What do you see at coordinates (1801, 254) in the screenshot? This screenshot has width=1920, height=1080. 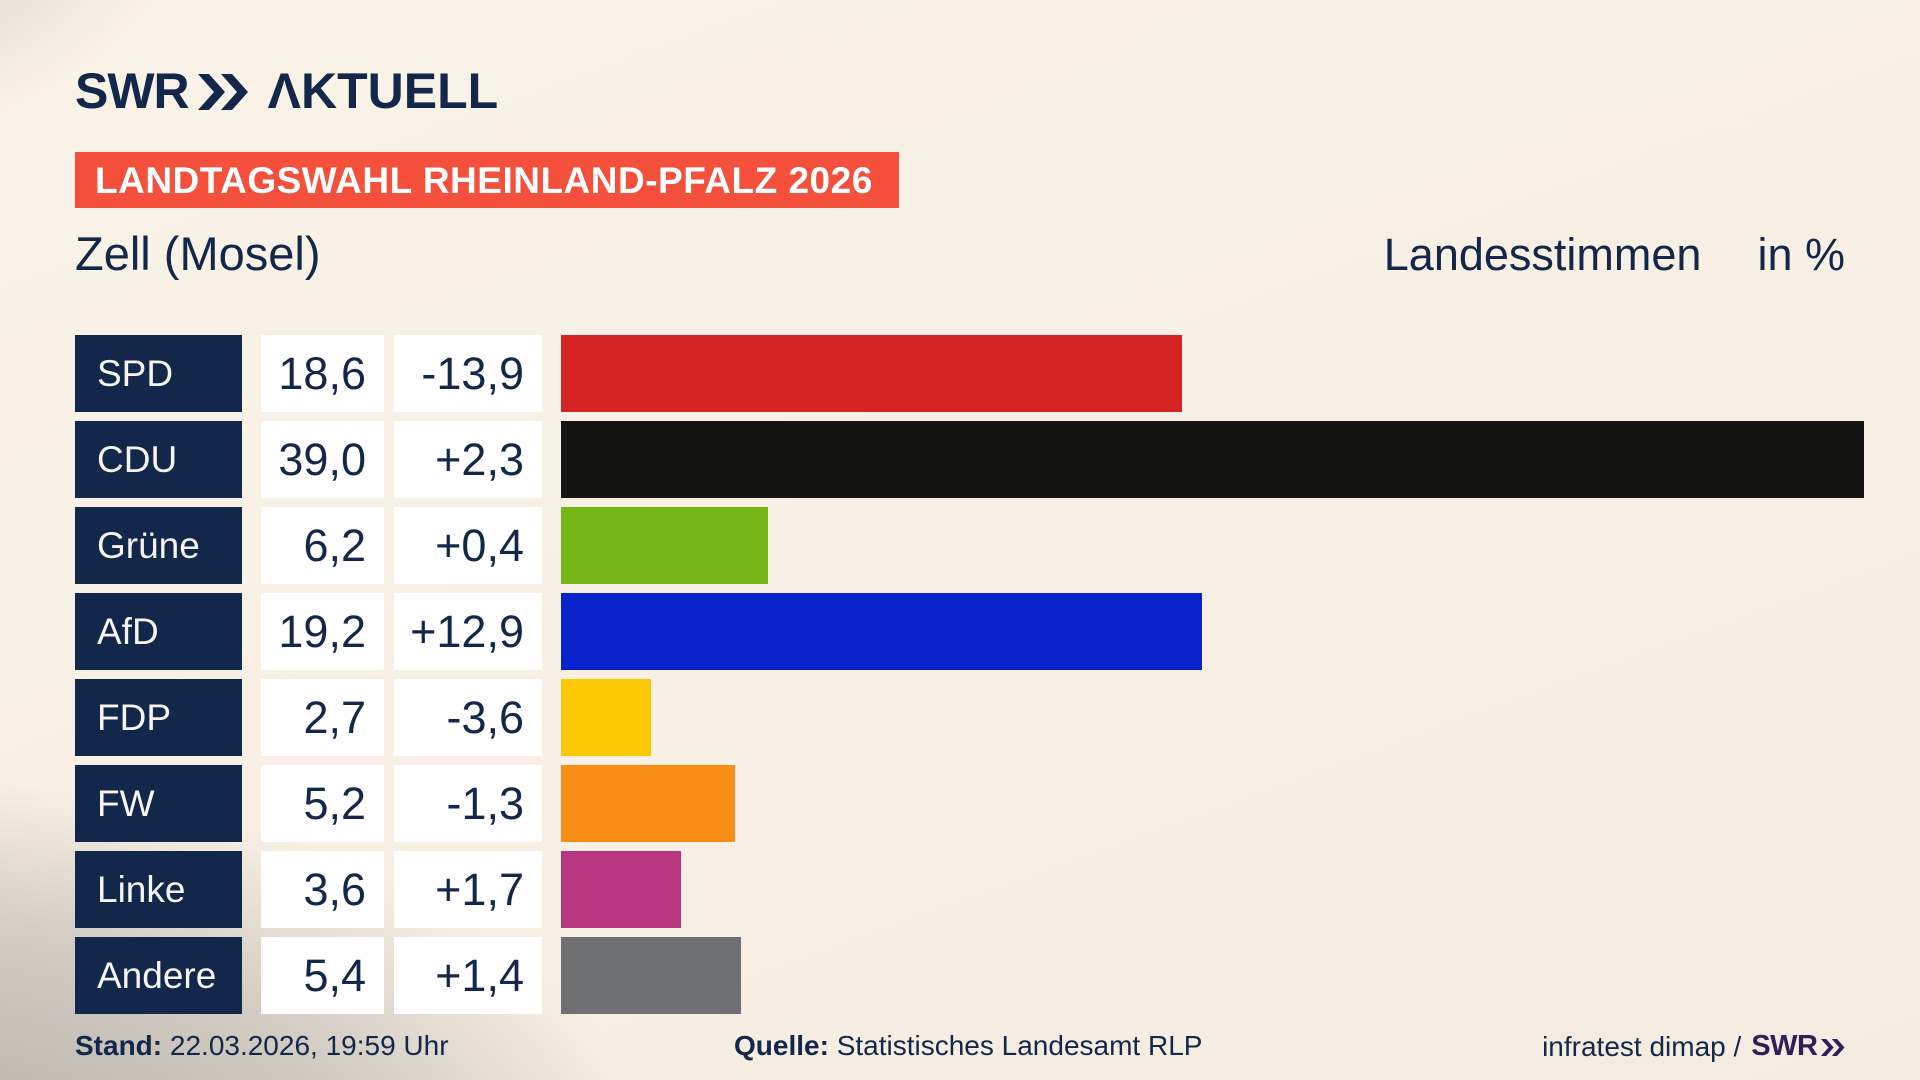 I see `vote-unit-label: in %` at bounding box center [1801, 254].